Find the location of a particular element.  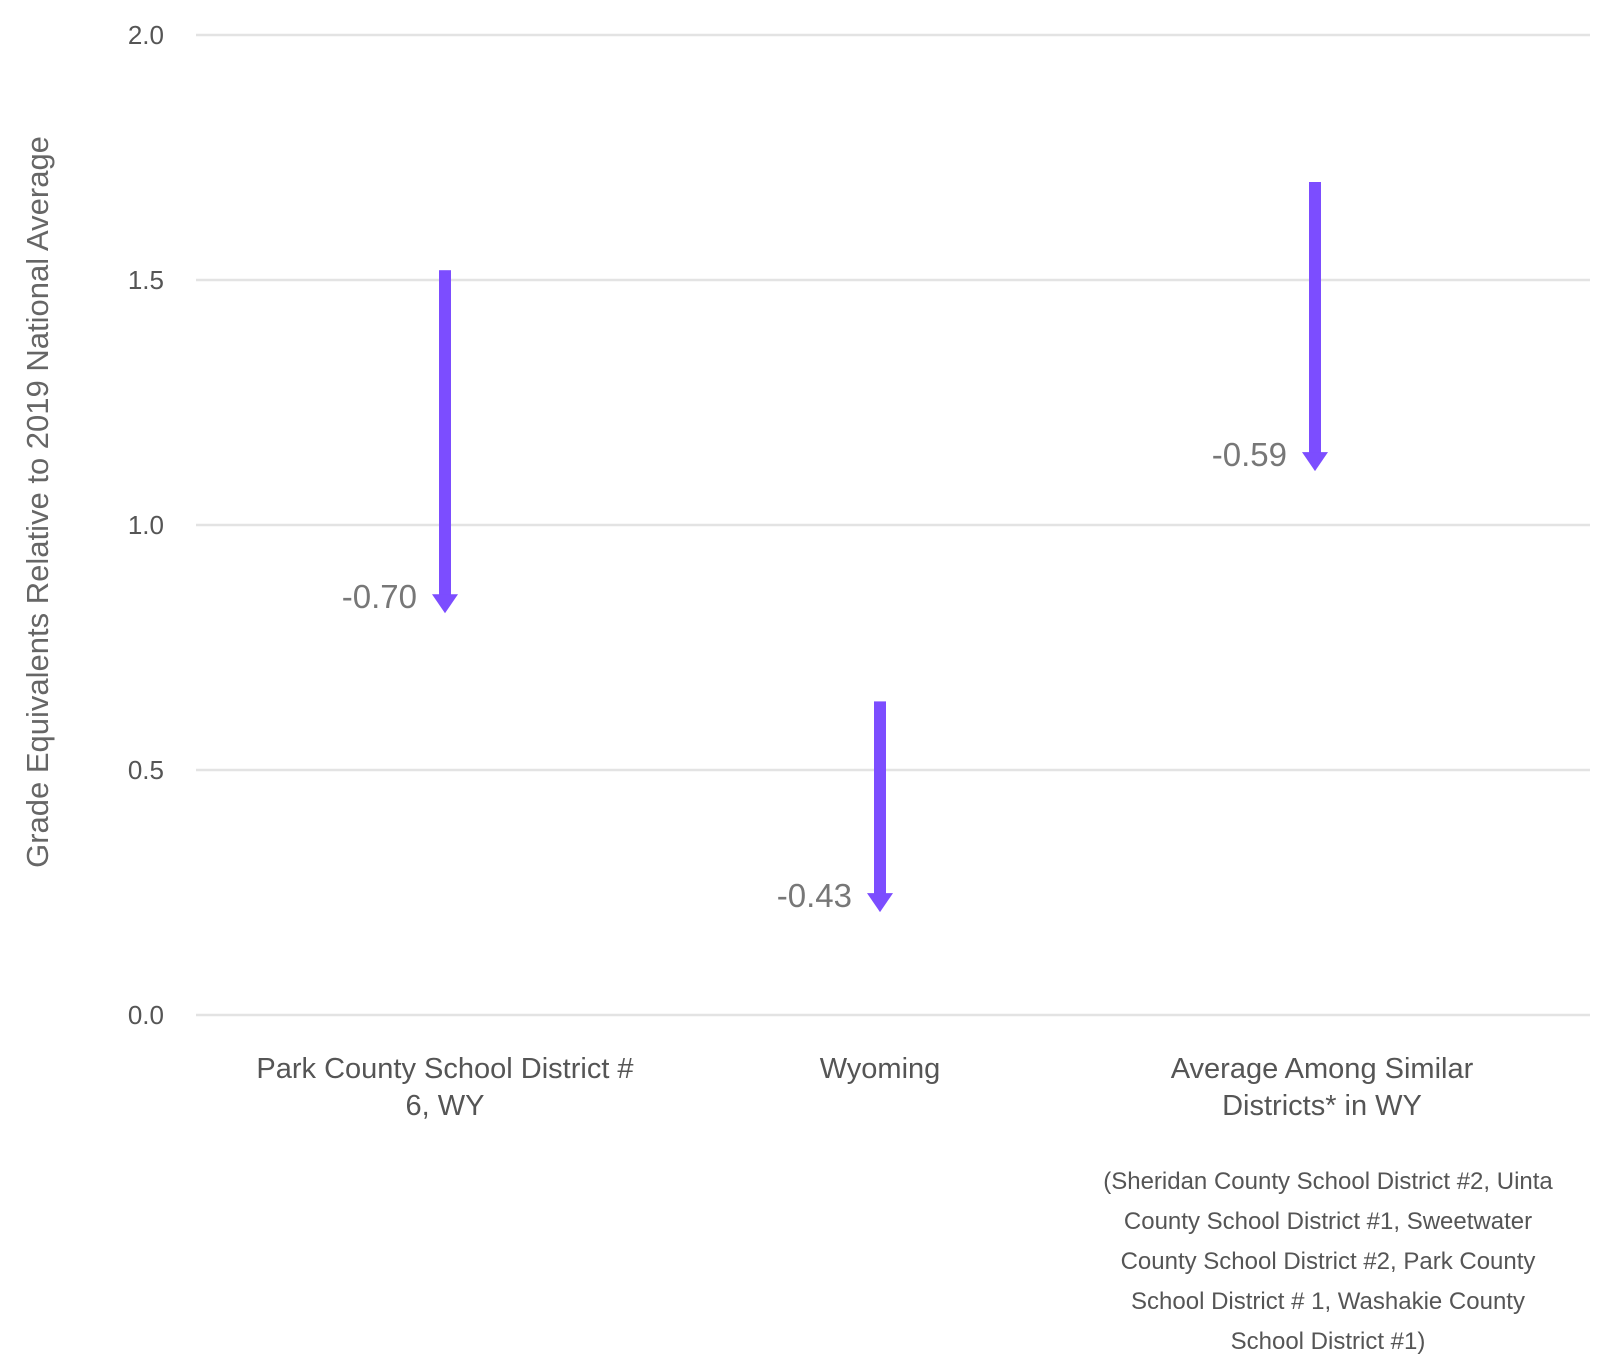

x-category-label: Districts* in WY is located at coordinates (1322, 1106).